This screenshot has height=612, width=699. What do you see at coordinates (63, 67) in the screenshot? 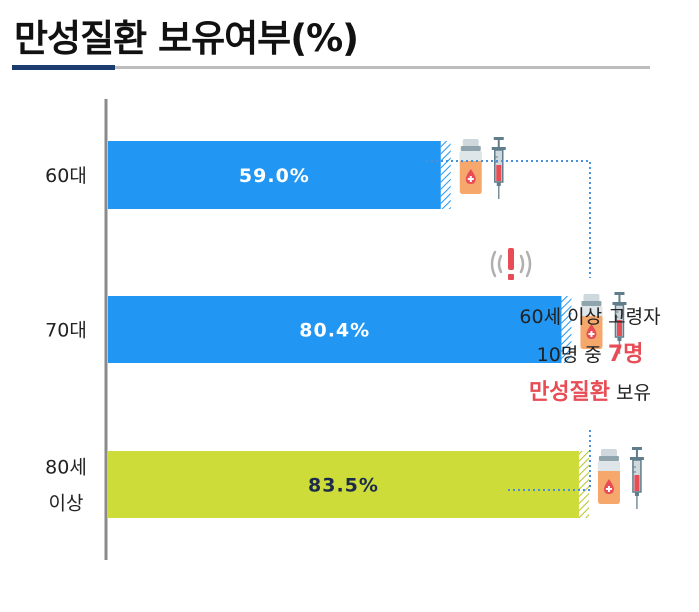
I see `title-underline-accent` at bounding box center [63, 67].